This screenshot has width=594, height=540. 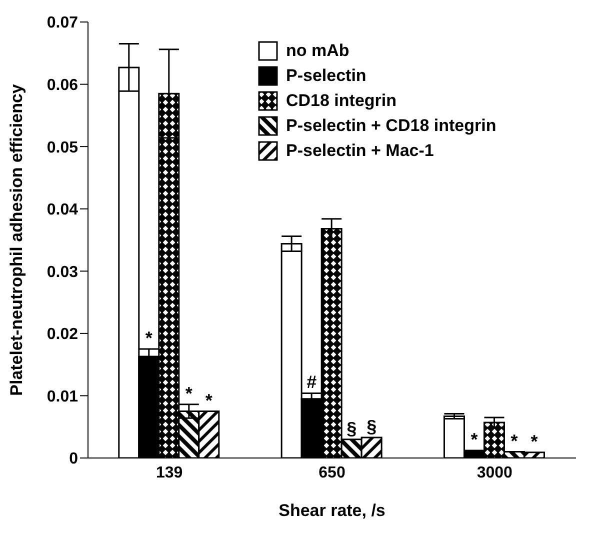 What do you see at coordinates (360, 150) in the screenshot?
I see `legend-label: P-selectin + Mac-1` at bounding box center [360, 150].